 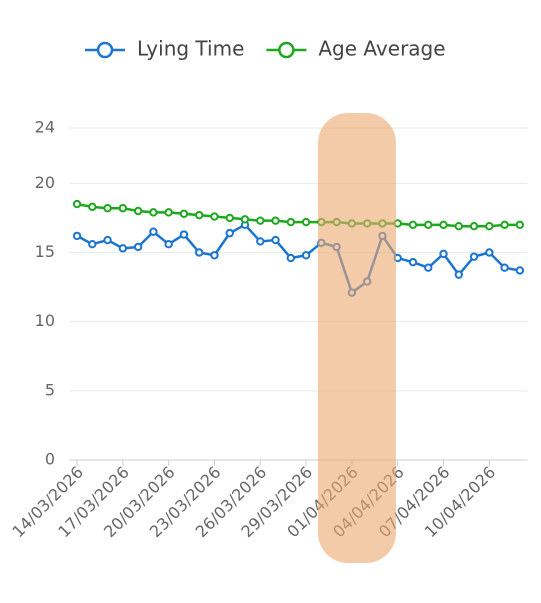 I want to click on y-tick-label: 15, so click(x=45, y=251).